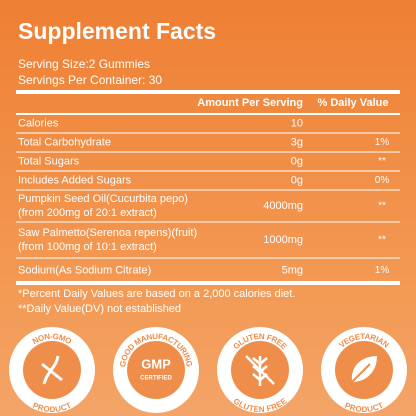 The height and width of the screenshot is (416, 416). I want to click on amount: 4000mg, so click(283, 206).